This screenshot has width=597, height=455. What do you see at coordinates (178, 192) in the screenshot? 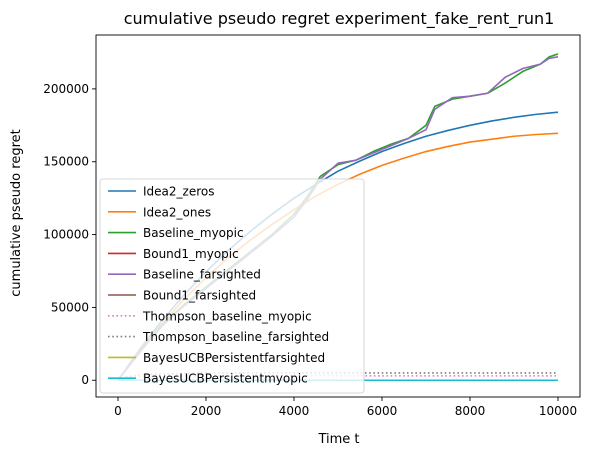
I see `legend-label-idea2-zeros: Idea2_zeros` at bounding box center [178, 192].